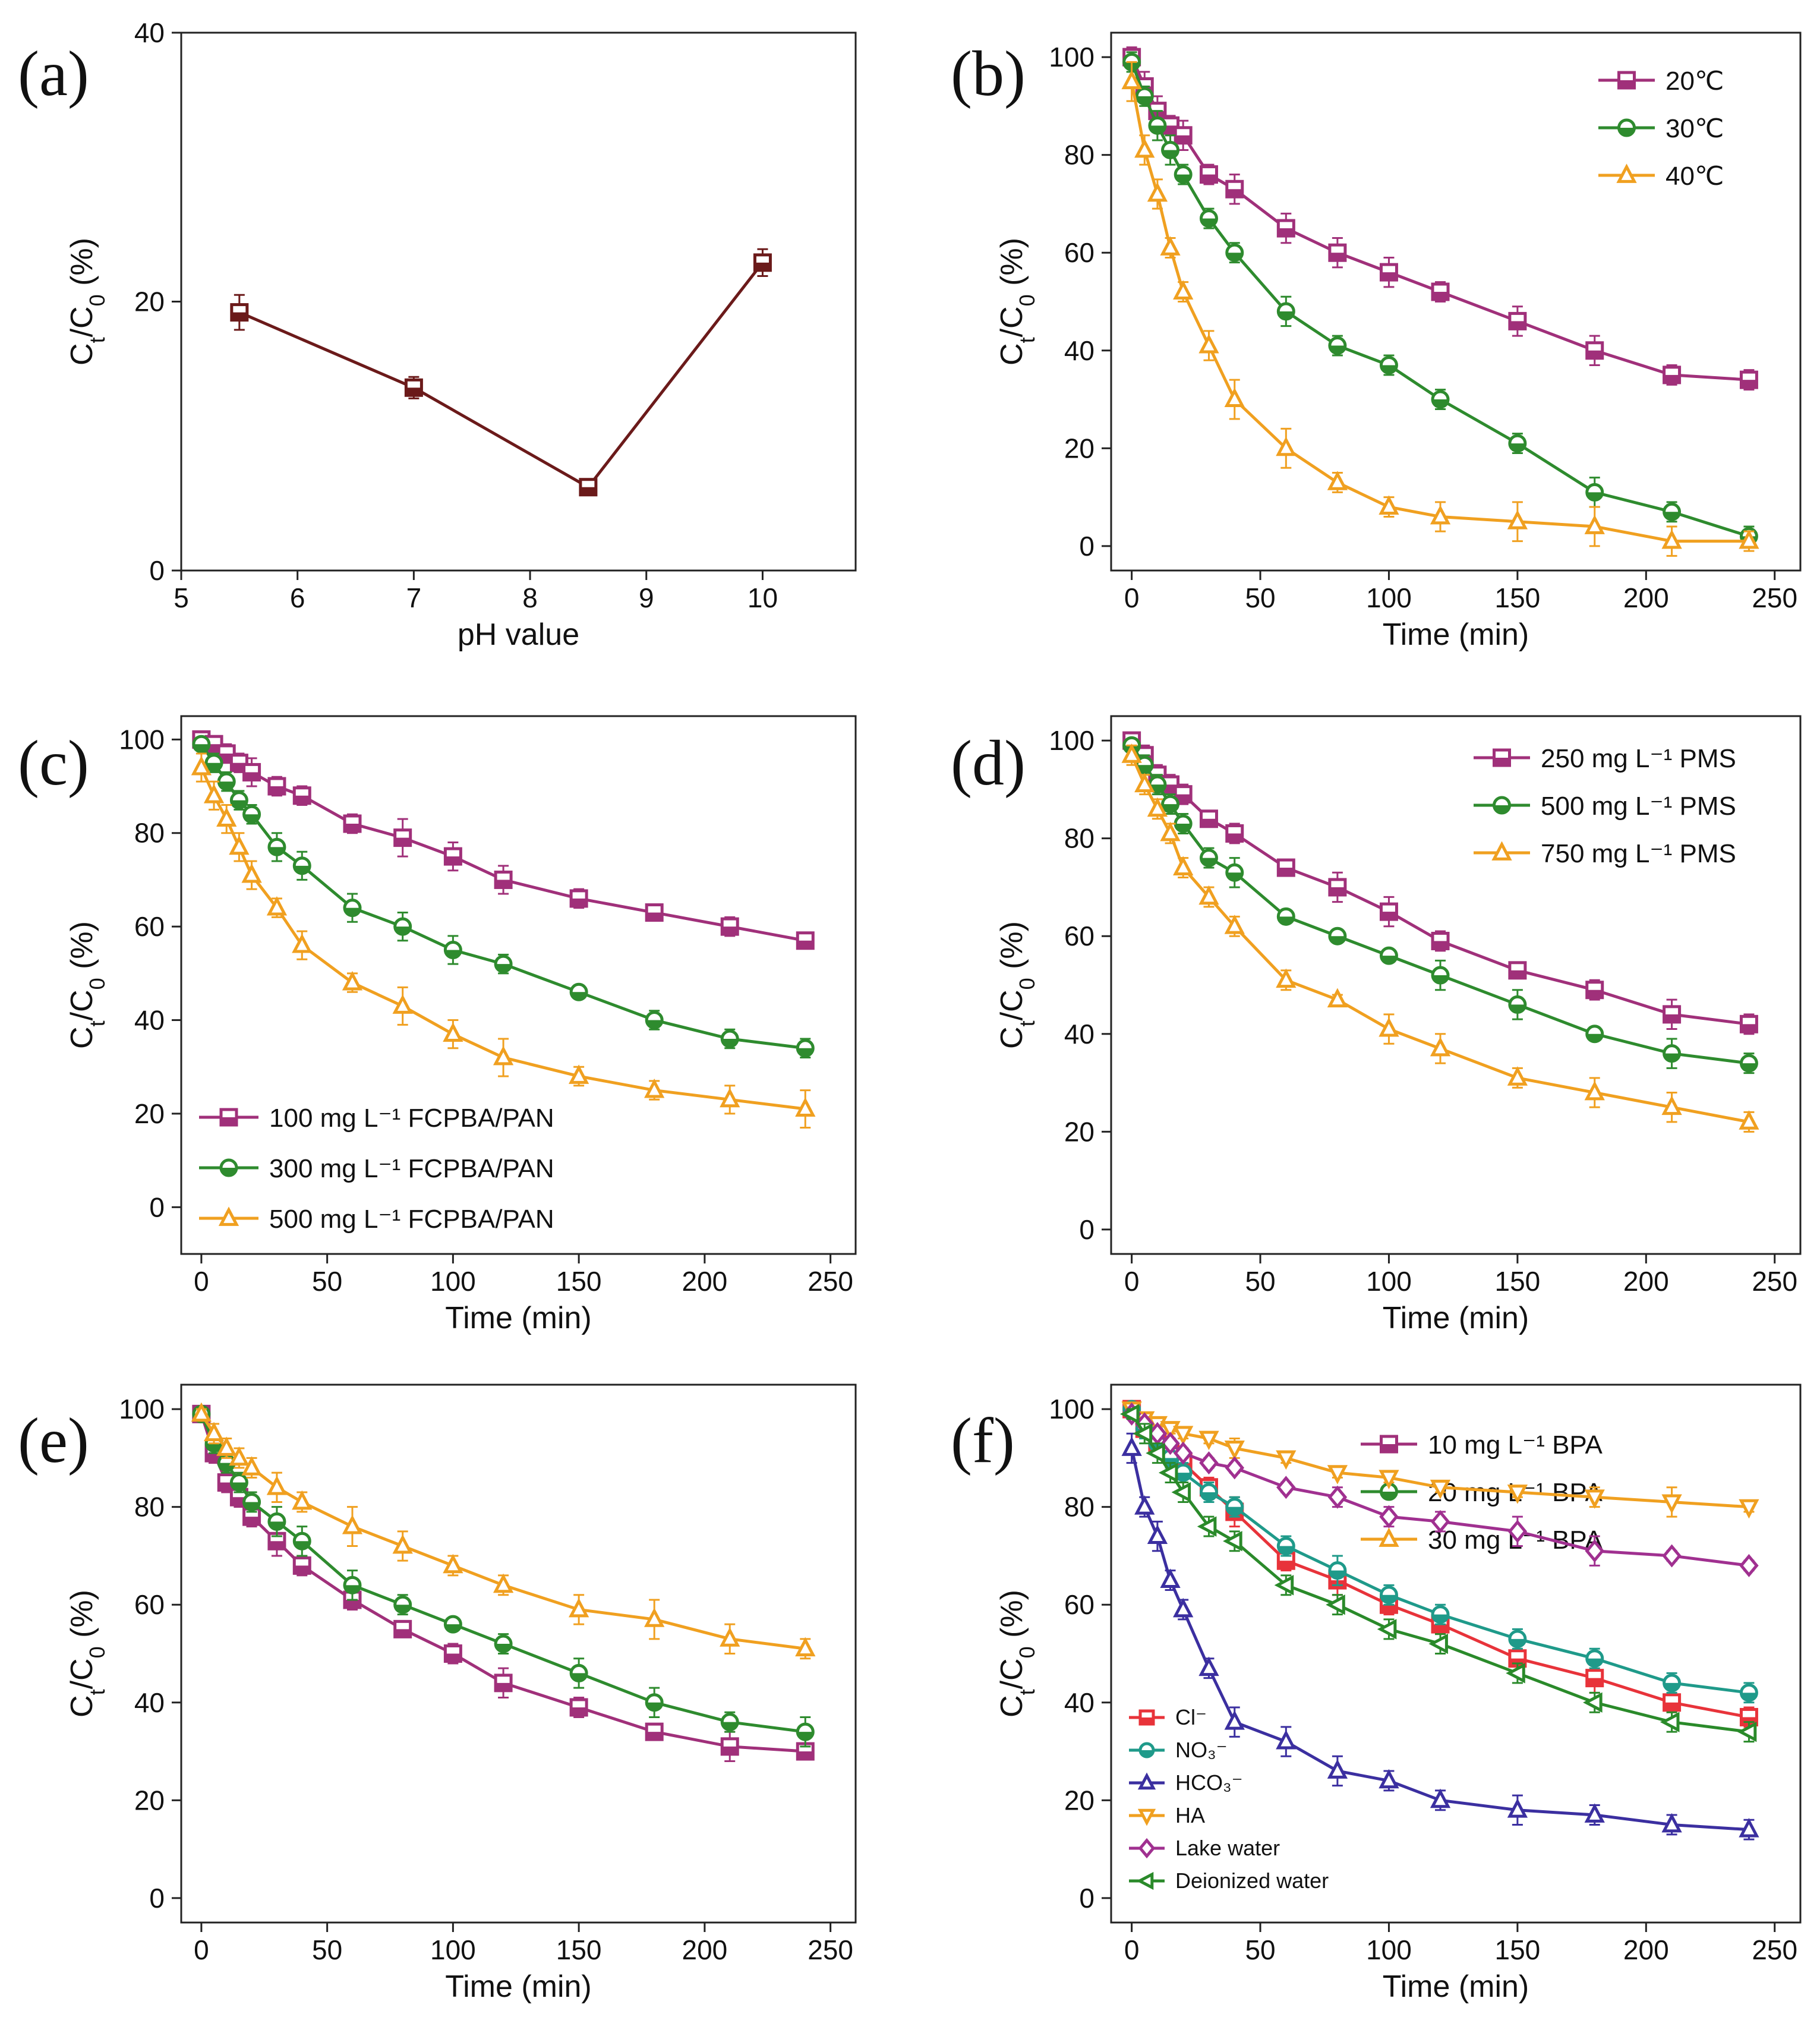 The width and height of the screenshot is (1820, 2039). I want to click on legend-label: Cl⁻, so click(1191, 1717).